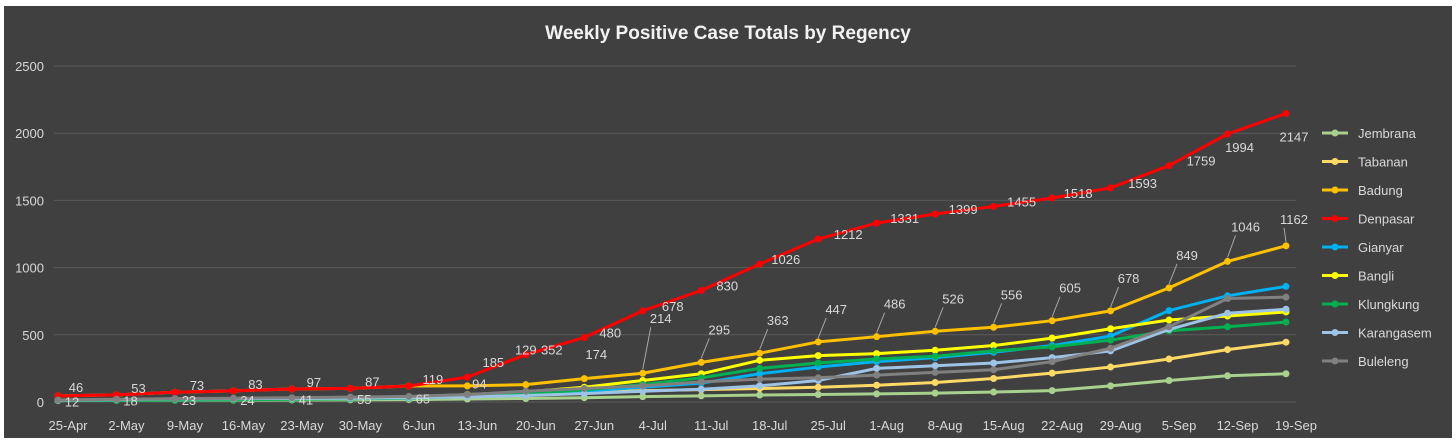 Image resolution: width=1456 pixels, height=444 pixels. What do you see at coordinates (76, 387) in the screenshot?
I see `data-label-denpasar-0: 46` at bounding box center [76, 387].